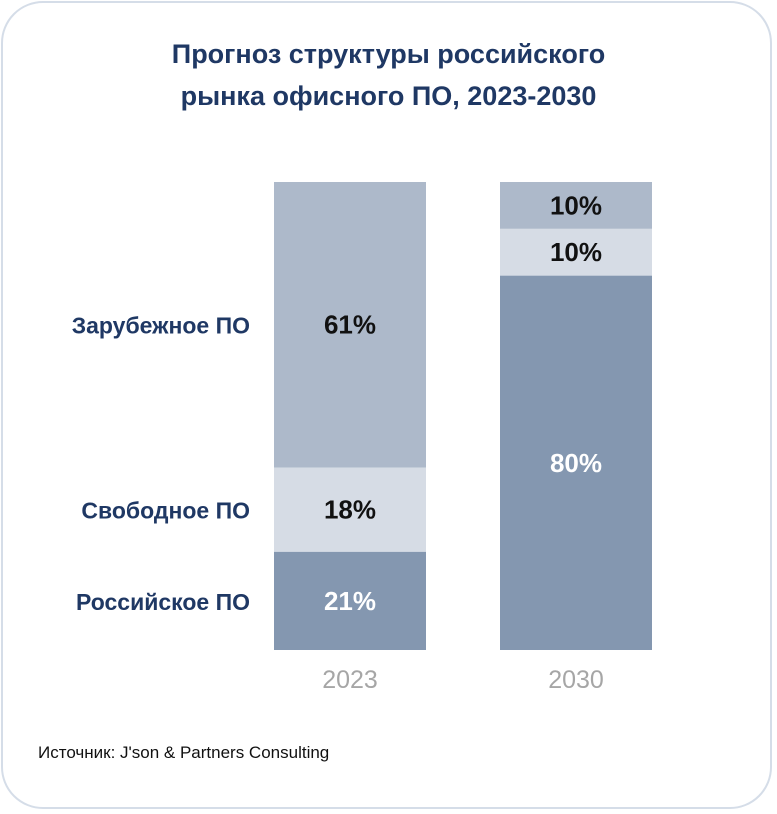 The image size is (777, 814). I want to click on series-label-2: Свободное ПО, so click(165, 511).